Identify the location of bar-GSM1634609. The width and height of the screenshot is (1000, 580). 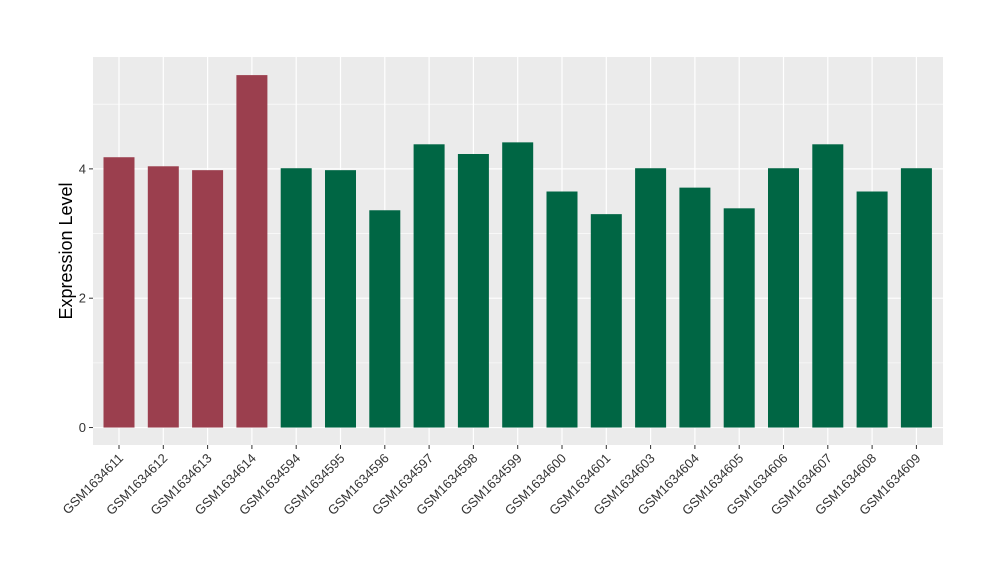
(916, 298).